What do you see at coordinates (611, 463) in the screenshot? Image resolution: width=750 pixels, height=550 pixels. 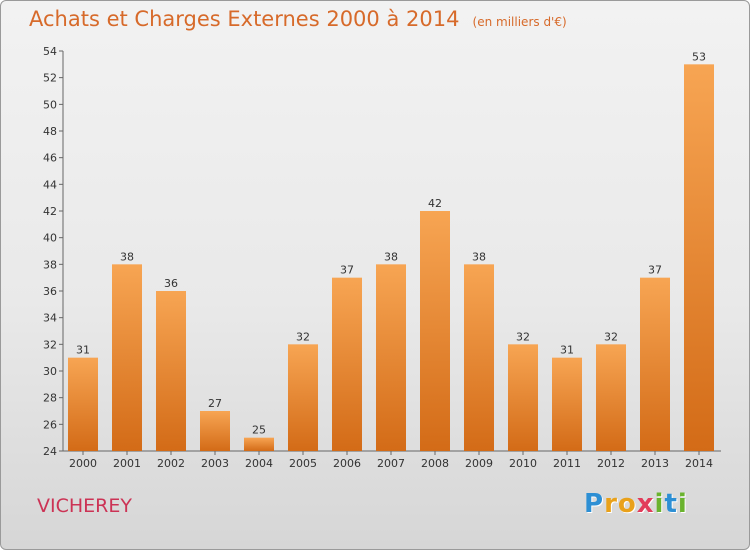 I see `x-tick-label: 2012` at bounding box center [611, 463].